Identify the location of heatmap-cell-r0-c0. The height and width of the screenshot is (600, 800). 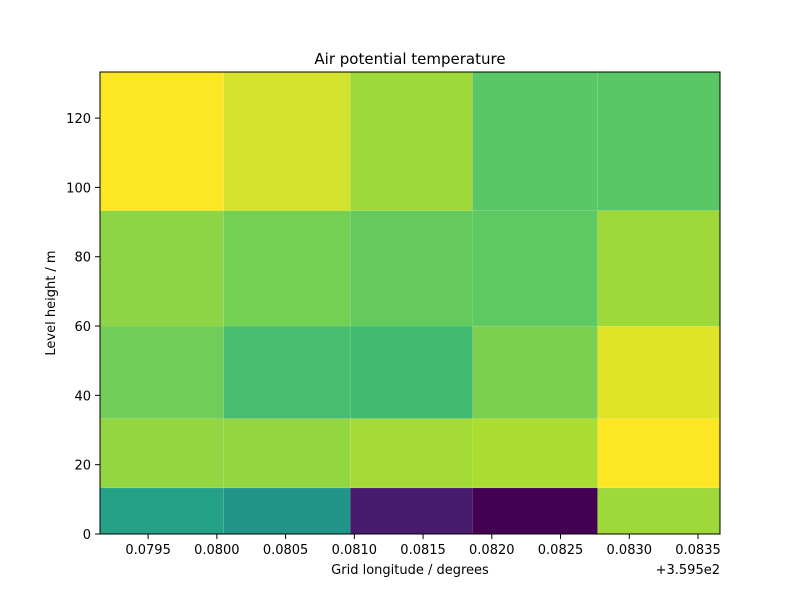
(162, 511).